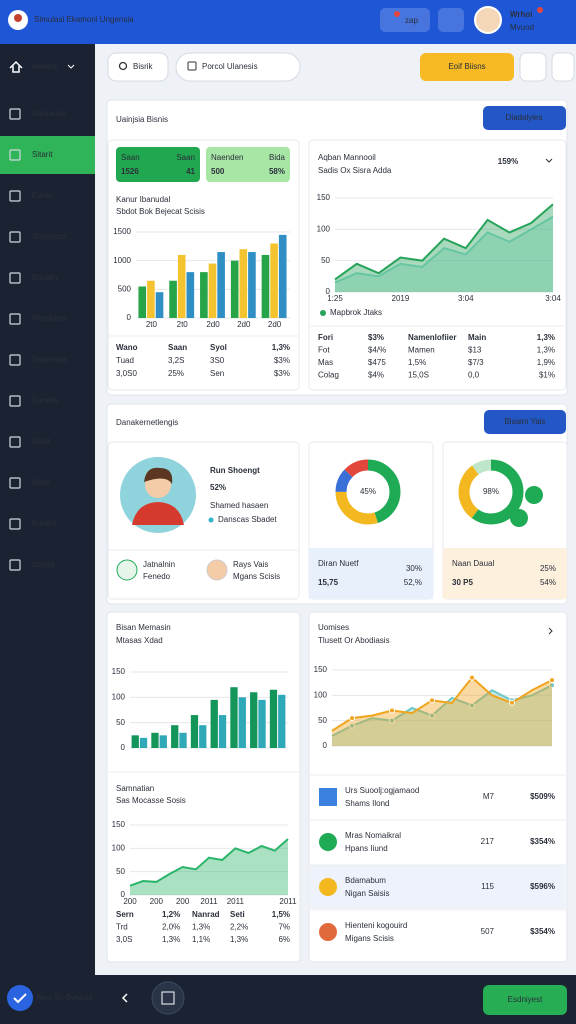 The width and height of the screenshot is (576, 1024). Describe the element at coordinates (41, 482) in the screenshot. I see `nav-item: Mam` at that location.